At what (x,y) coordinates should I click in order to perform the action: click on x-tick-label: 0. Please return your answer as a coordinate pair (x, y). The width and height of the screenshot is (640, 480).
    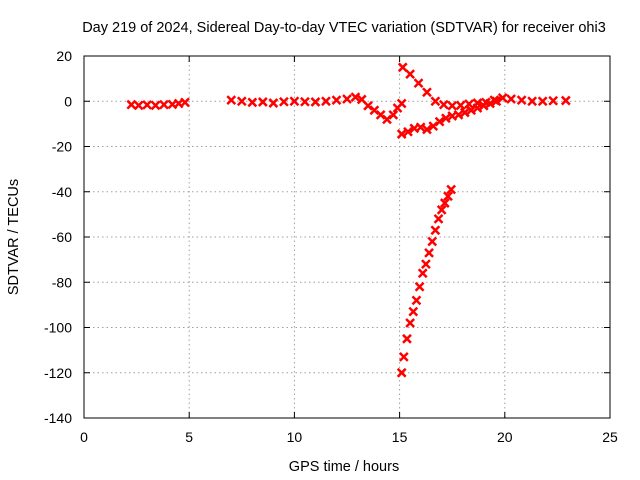
    Looking at the image, I should click on (84, 437).